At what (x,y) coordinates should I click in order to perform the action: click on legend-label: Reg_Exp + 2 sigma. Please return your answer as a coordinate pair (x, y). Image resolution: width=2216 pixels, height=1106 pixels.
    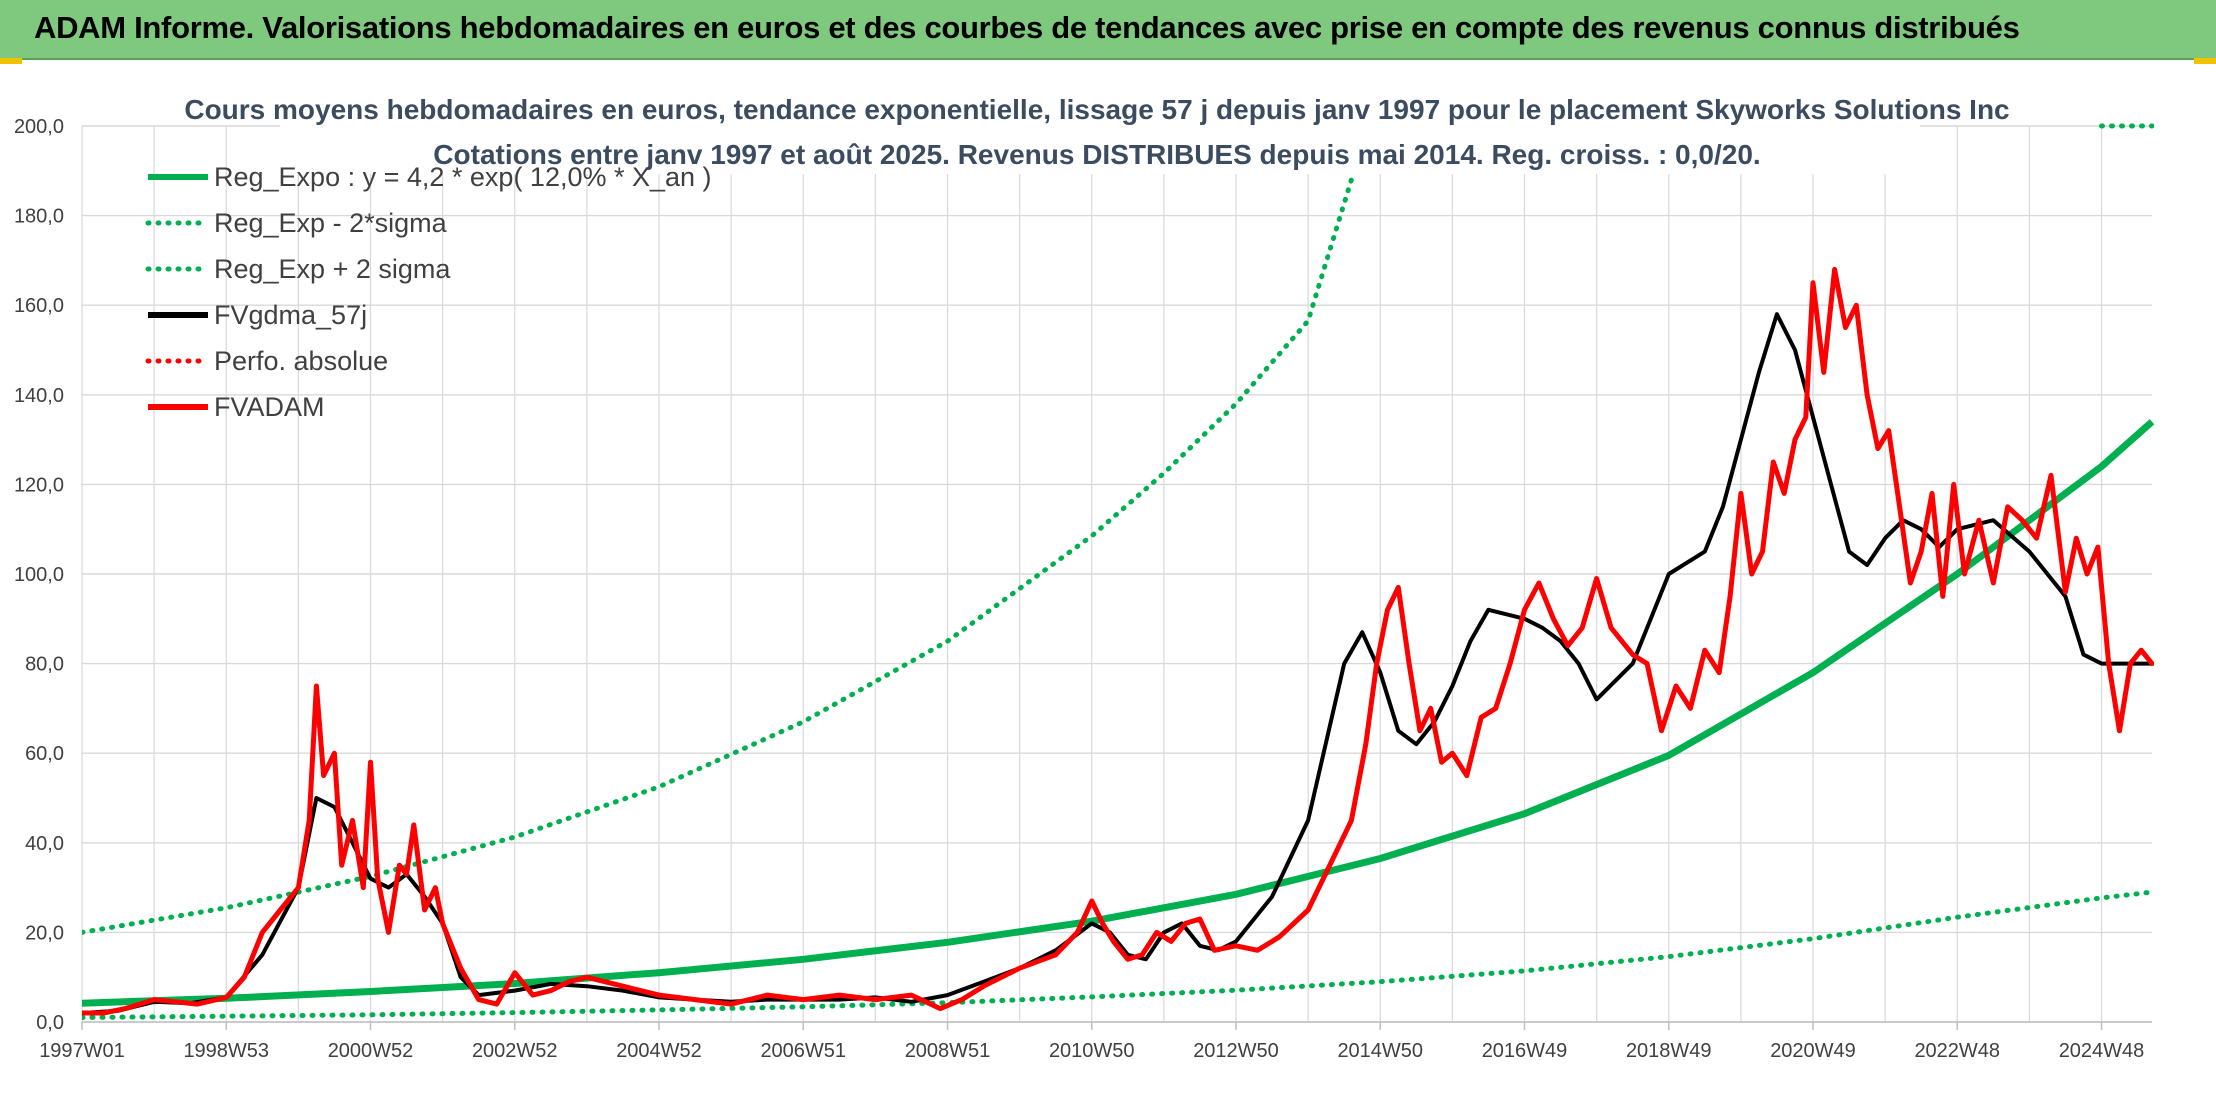
    Looking at the image, I should click on (332, 269).